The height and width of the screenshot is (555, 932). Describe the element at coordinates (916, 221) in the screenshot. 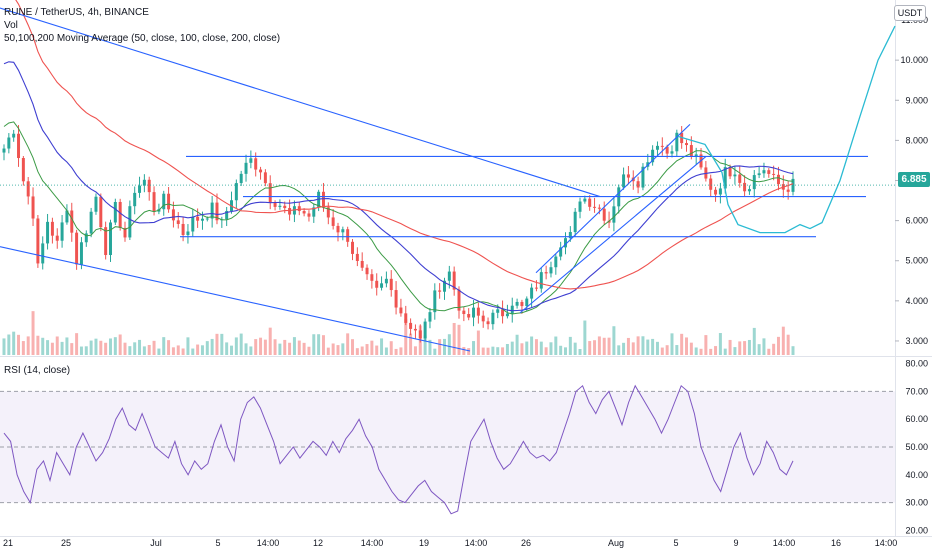

I see `price-axis-label: 6.000` at that location.